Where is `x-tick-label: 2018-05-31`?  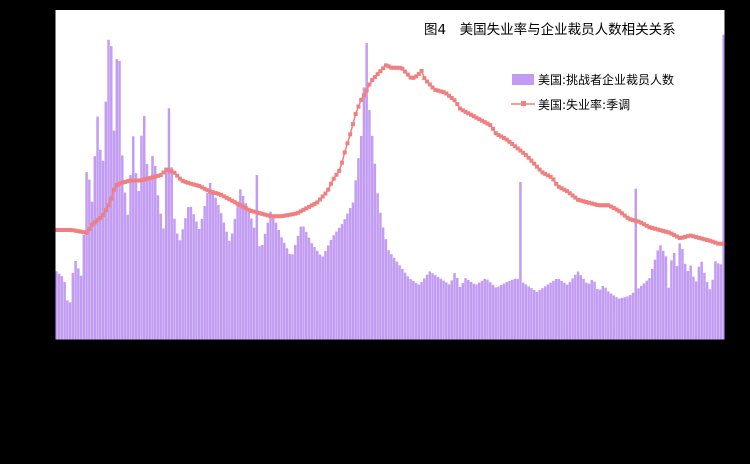
x-tick-label: 2018-05-31 is located at coordinates (661, 390).